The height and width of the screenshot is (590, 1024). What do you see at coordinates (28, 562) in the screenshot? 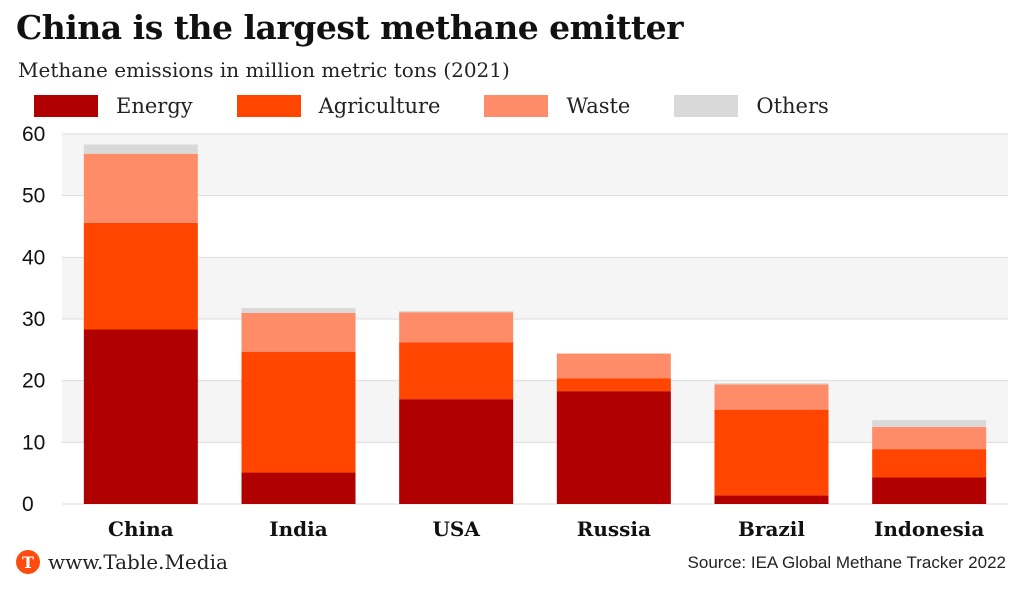
I see `brand-logo-icon: T` at bounding box center [28, 562].